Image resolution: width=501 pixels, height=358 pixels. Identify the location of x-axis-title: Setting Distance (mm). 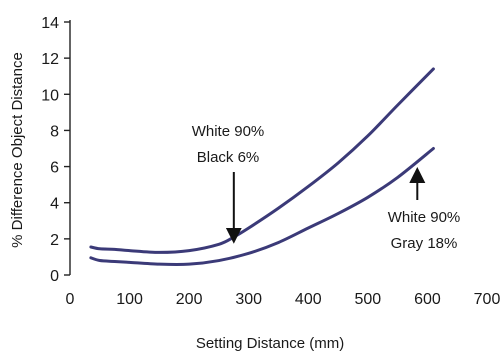
(270, 343).